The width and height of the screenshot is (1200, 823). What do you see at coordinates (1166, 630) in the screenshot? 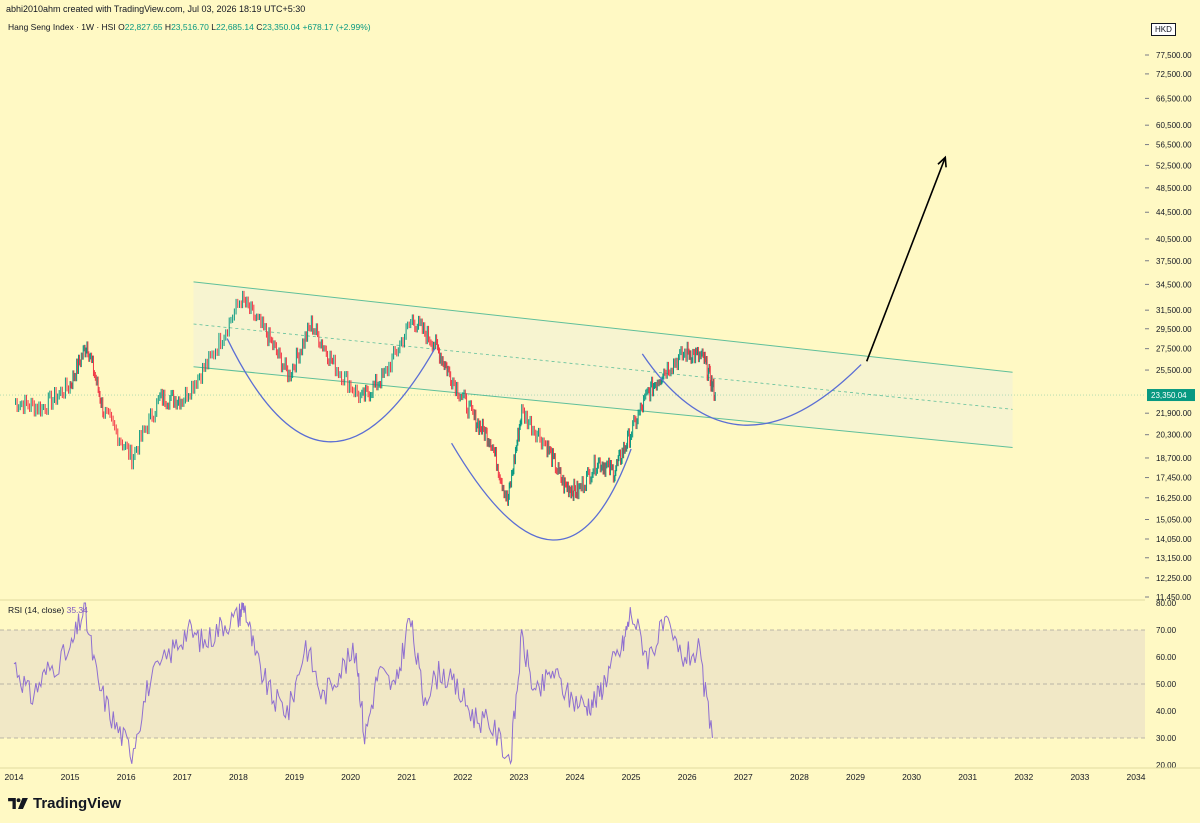
I see `rsi-tick-label: 70.00` at bounding box center [1166, 630].